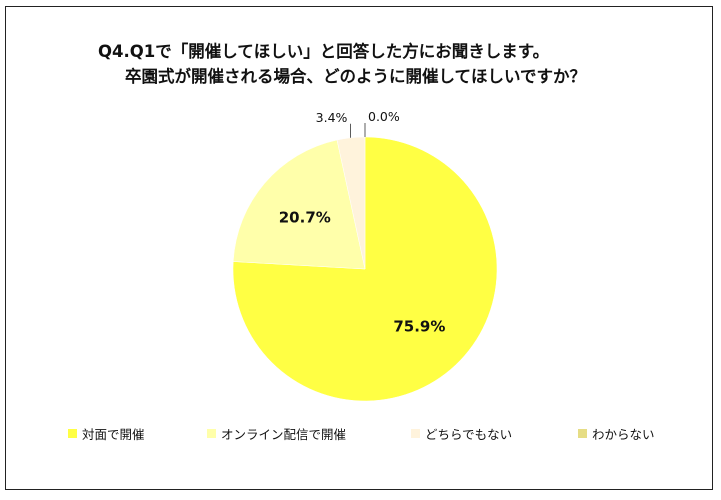  I want to click on legend-item-online: オンライン配信で開催, so click(276, 433).